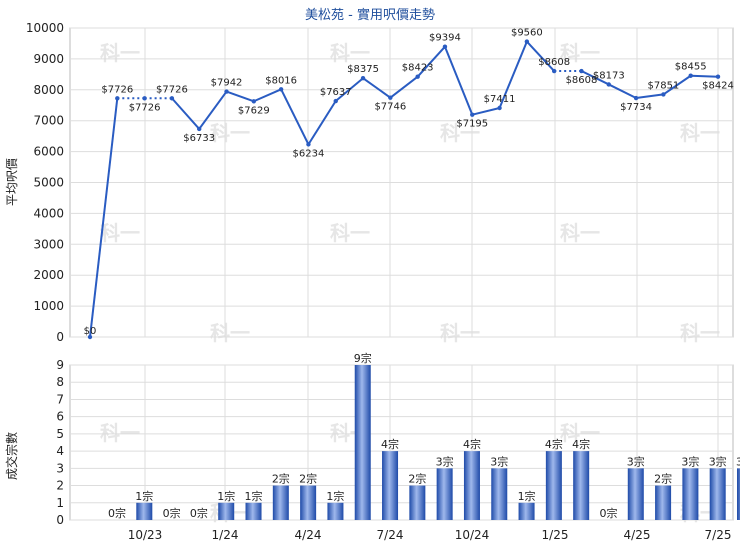 The height and width of the screenshot is (550, 740). I want to click on x-tick-labels: 10/23 1/24 4/24 7/24 10/24 1/25 4/25 7/25, so click(430, 535).